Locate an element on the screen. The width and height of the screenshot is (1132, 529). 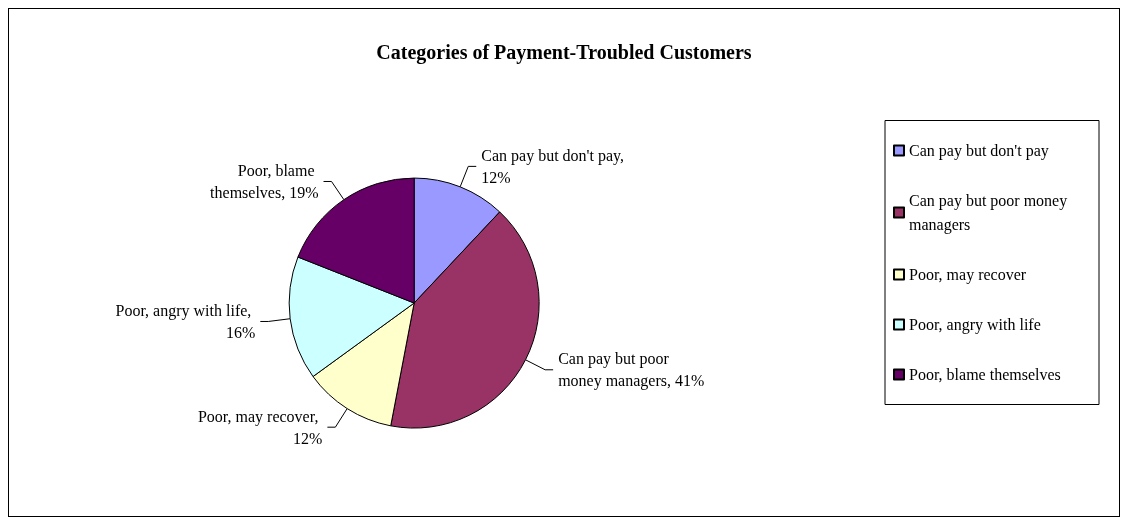
data-label: Poor, may recover, 12% is located at coordinates (260, 427).